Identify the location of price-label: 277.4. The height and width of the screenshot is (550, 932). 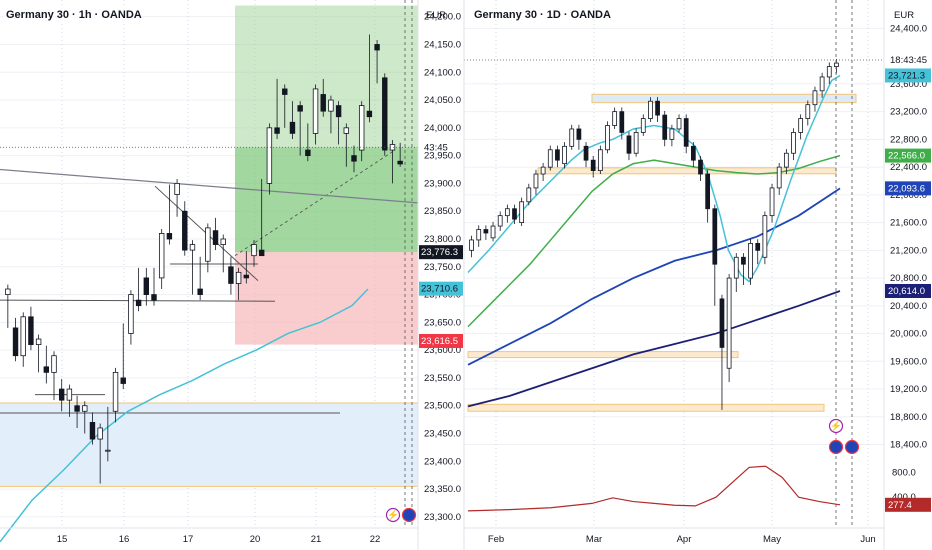
(900, 505).